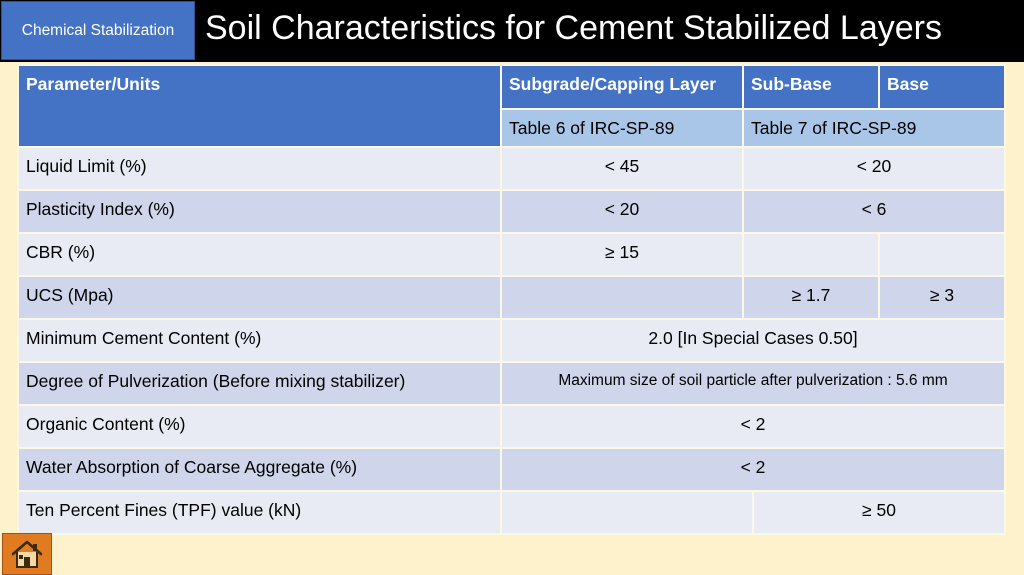 The width and height of the screenshot is (1024, 575). What do you see at coordinates (874, 211) in the screenshot?
I see `row-subbase-base: < 6` at bounding box center [874, 211].